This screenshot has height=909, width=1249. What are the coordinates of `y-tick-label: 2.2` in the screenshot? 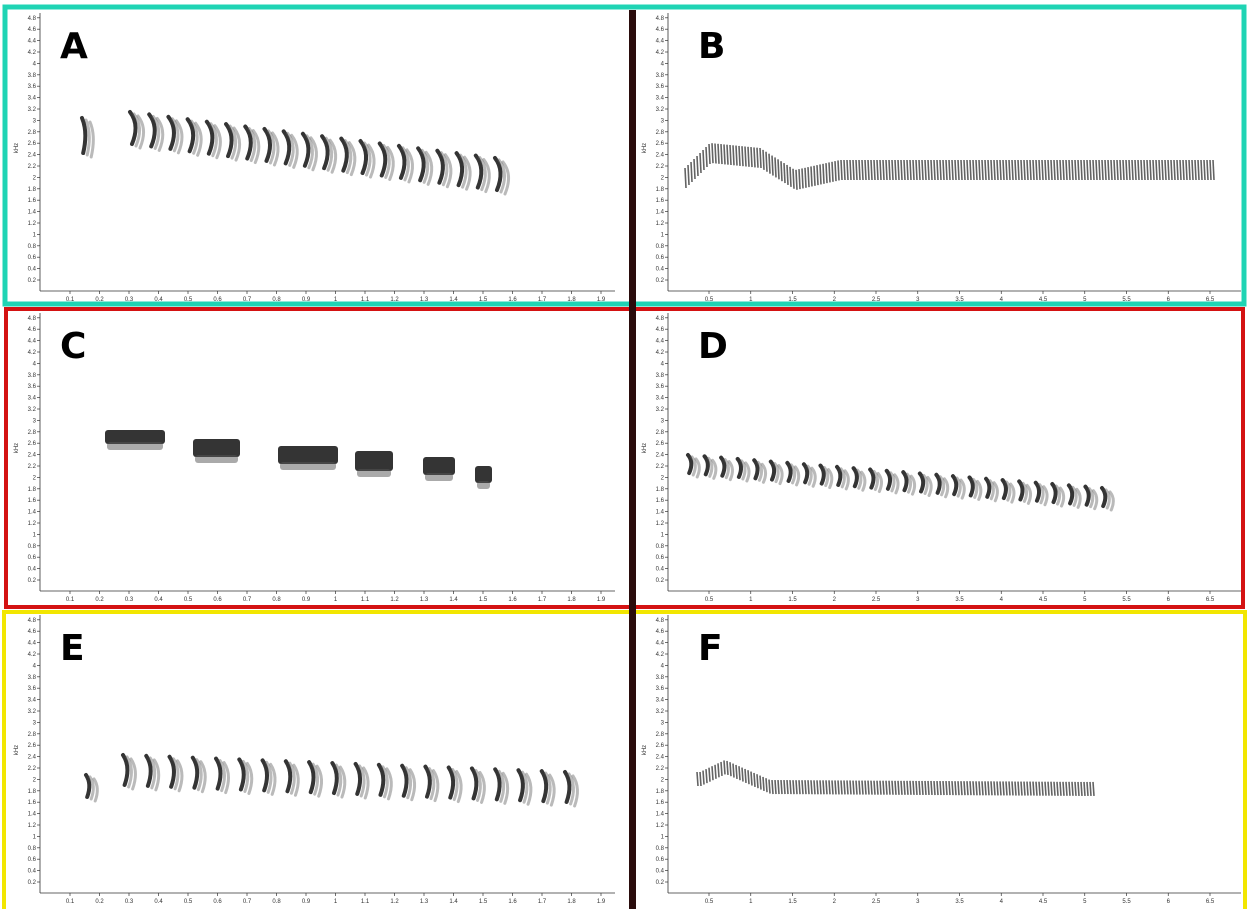 It's located at (32, 769).